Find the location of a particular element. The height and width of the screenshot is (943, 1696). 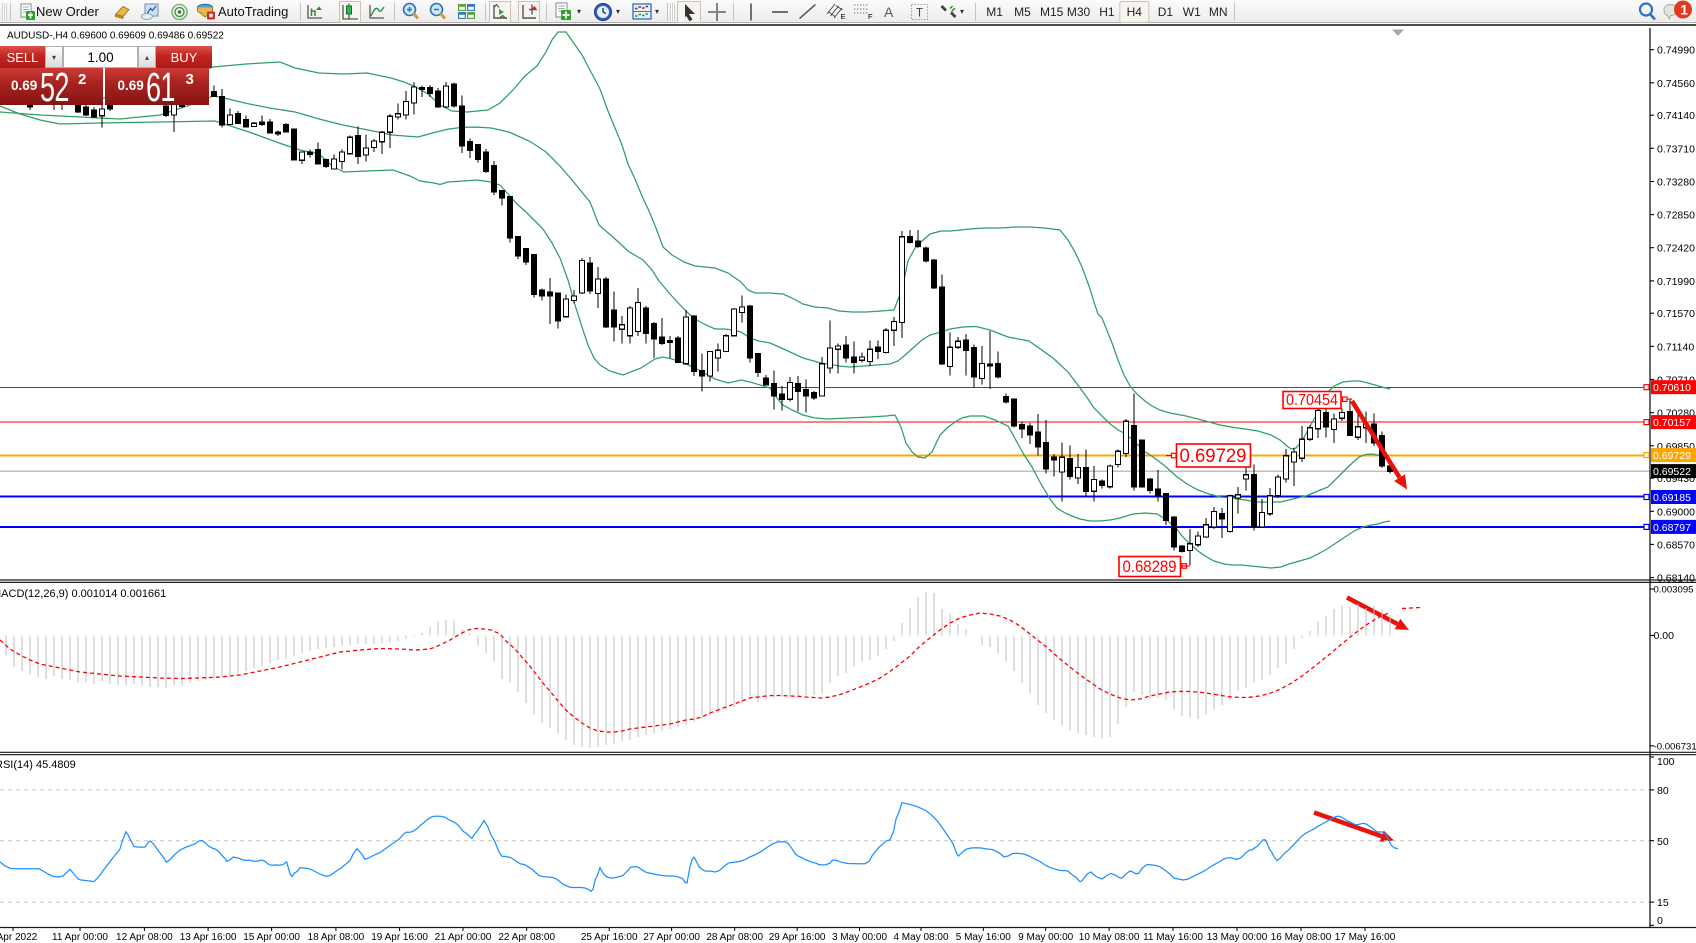

svg-text: 11 May 16:00 is located at coordinates (1173, 937).